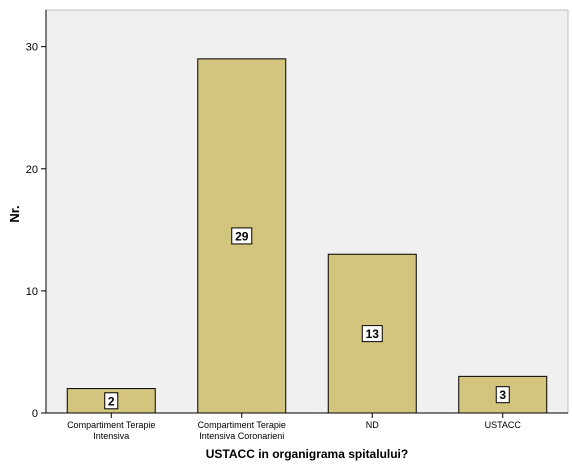  Describe the element at coordinates (32, 170) in the screenshot. I see `y-tick-label: 20` at that location.